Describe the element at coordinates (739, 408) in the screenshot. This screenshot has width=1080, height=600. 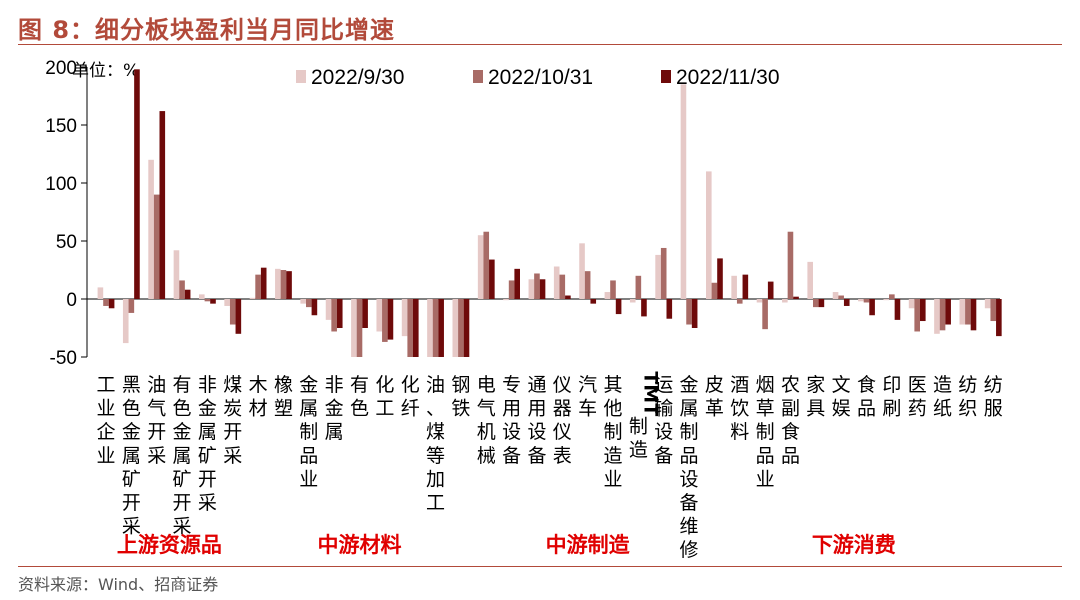
I see `category-label: 酒饮料` at that location.